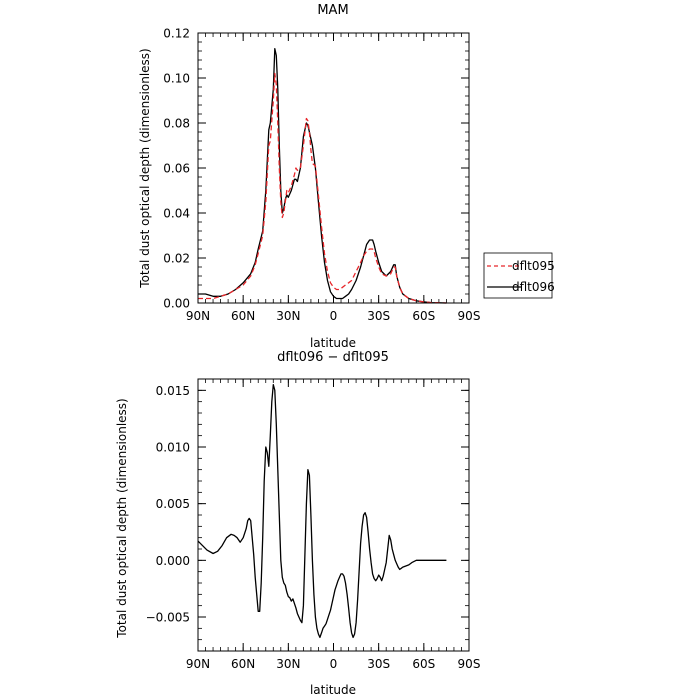 This screenshot has width=700, height=700. Describe the element at coordinates (176, 259) in the screenshot. I see `y-tick-label: 0.02` at that location.